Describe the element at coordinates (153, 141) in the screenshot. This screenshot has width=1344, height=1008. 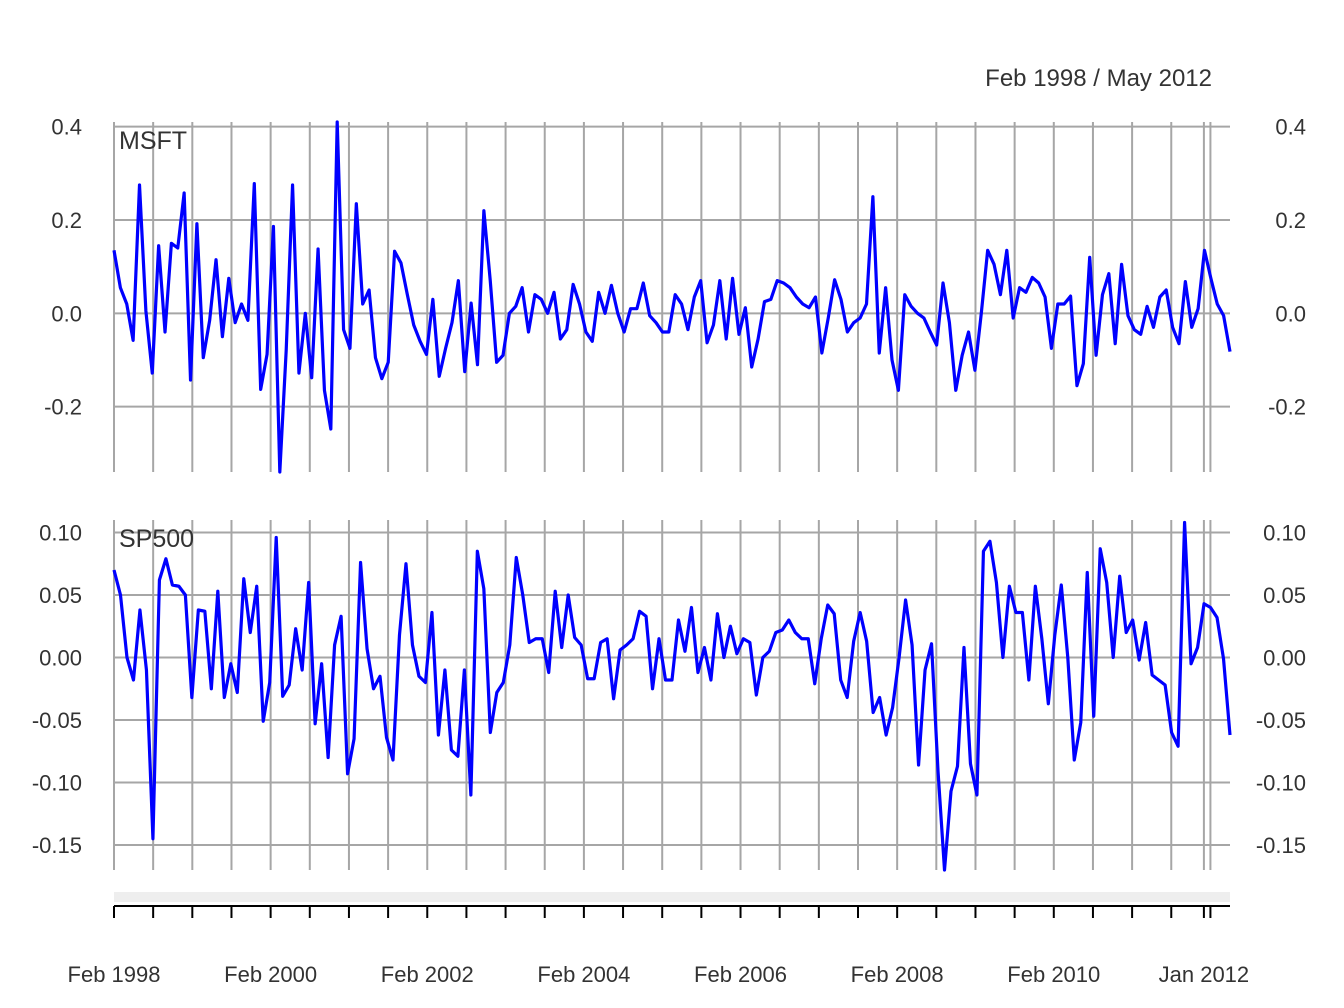
I see `panel-label: MSFT` at that location.